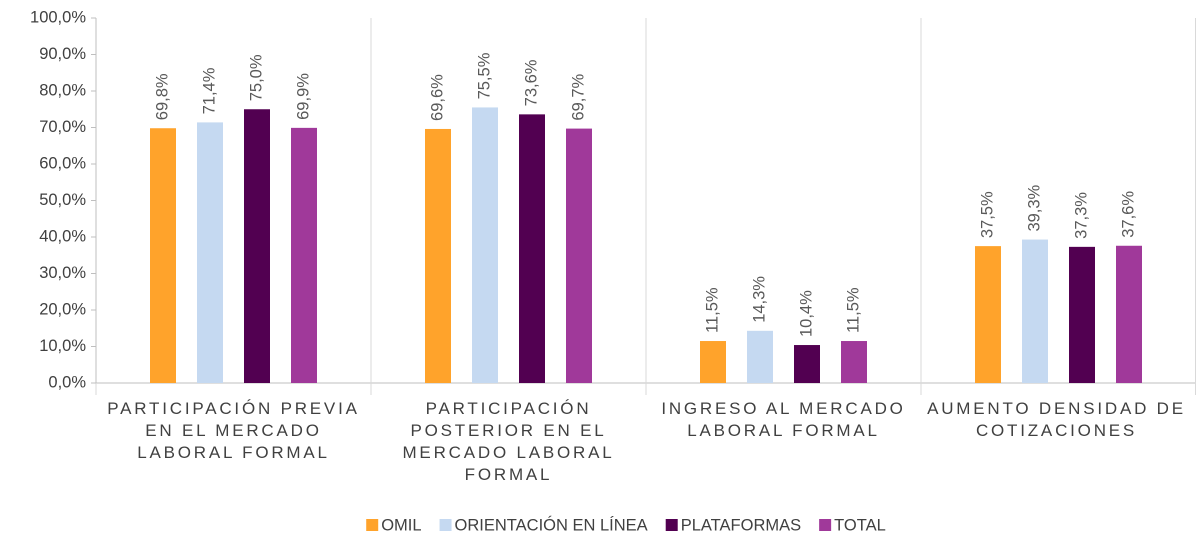  What do you see at coordinates (209, 90) in the screenshot?
I see `value-label: 71,4%` at bounding box center [209, 90].